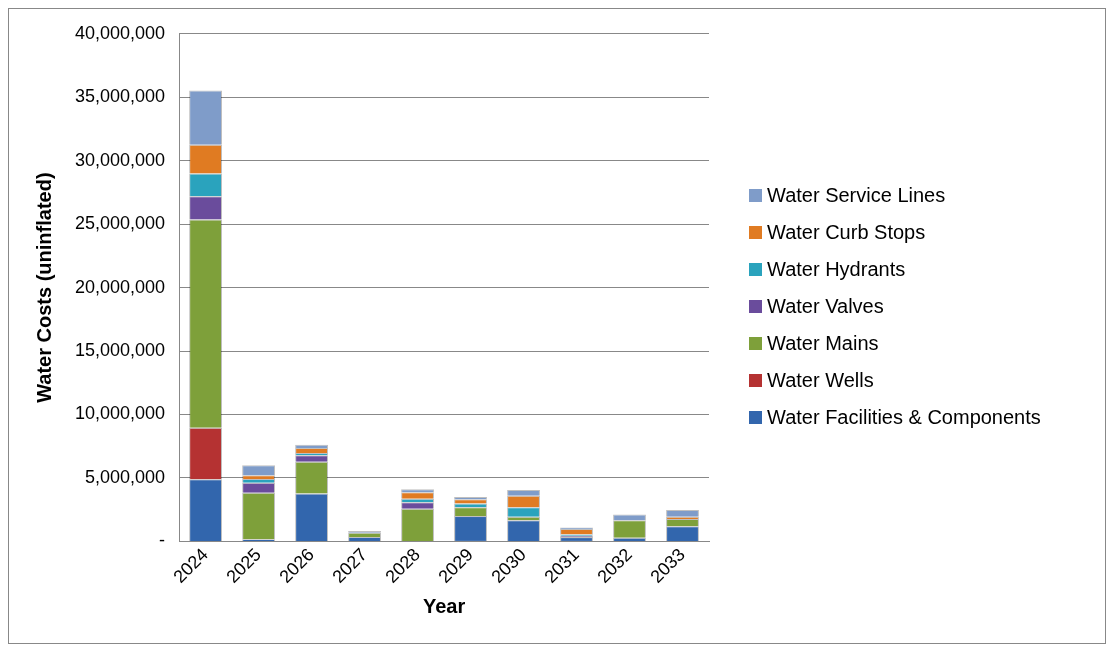 The height and width of the screenshot is (653, 1119). Describe the element at coordinates (823, 343) in the screenshot. I see `legend-label: Water Mains` at that location.